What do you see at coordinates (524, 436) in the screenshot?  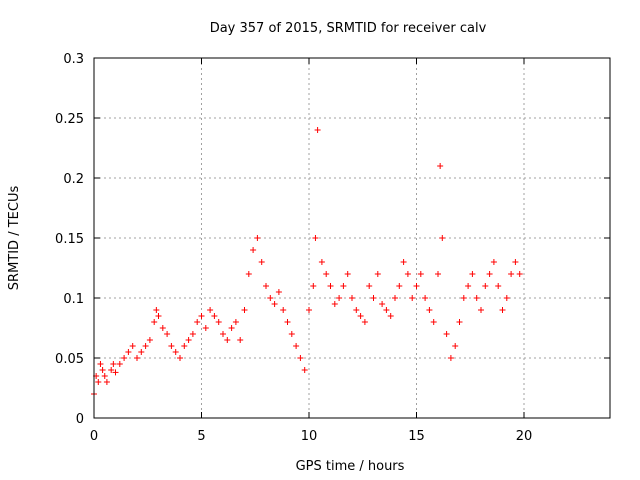 I see `x-tick-label: 20` at bounding box center [524, 436].